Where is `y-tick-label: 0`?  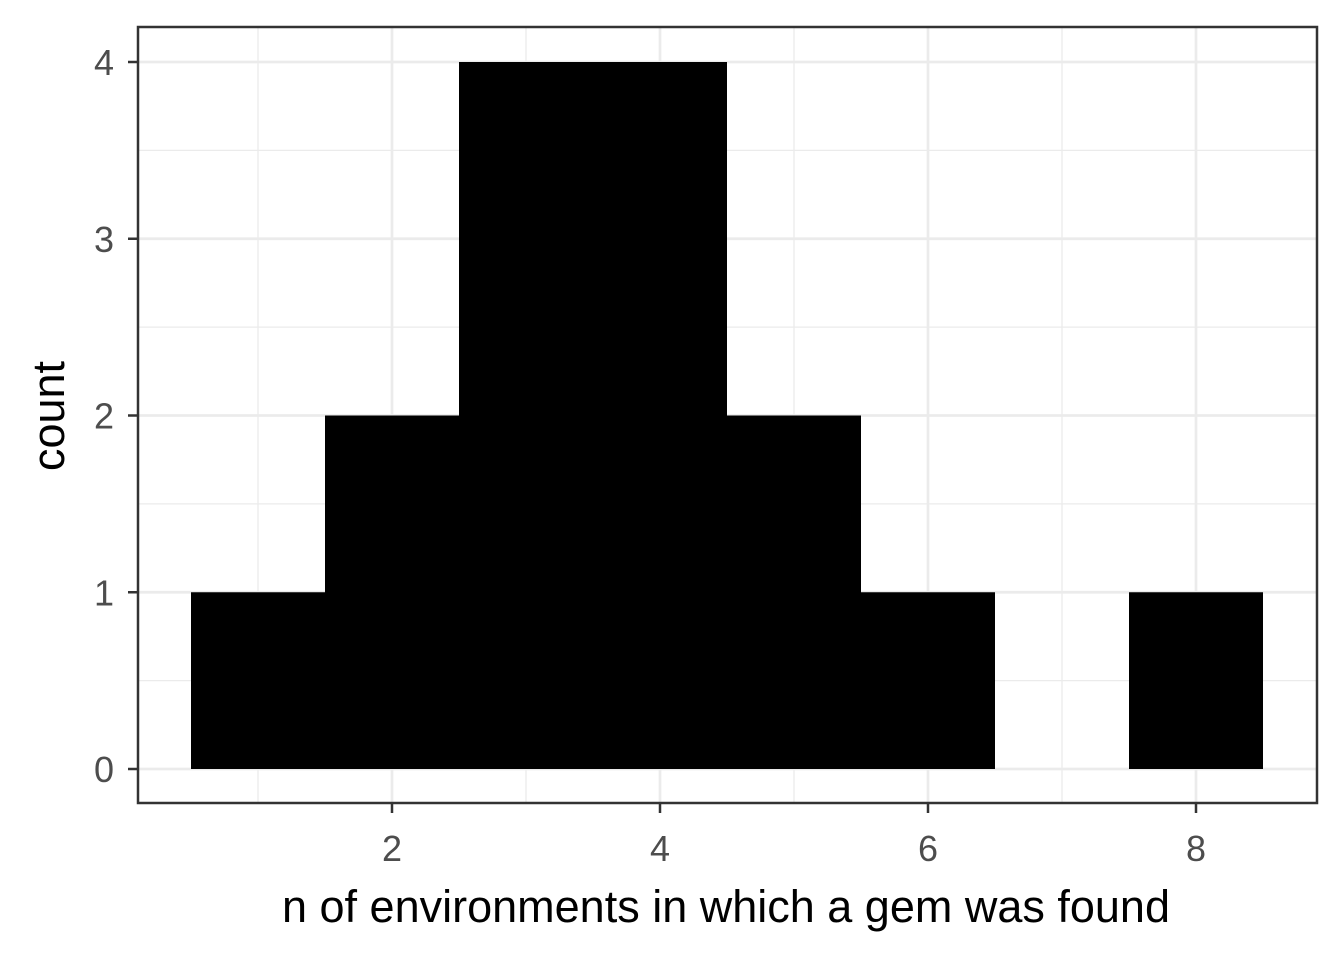 y-tick-label: 0 is located at coordinates (104, 769).